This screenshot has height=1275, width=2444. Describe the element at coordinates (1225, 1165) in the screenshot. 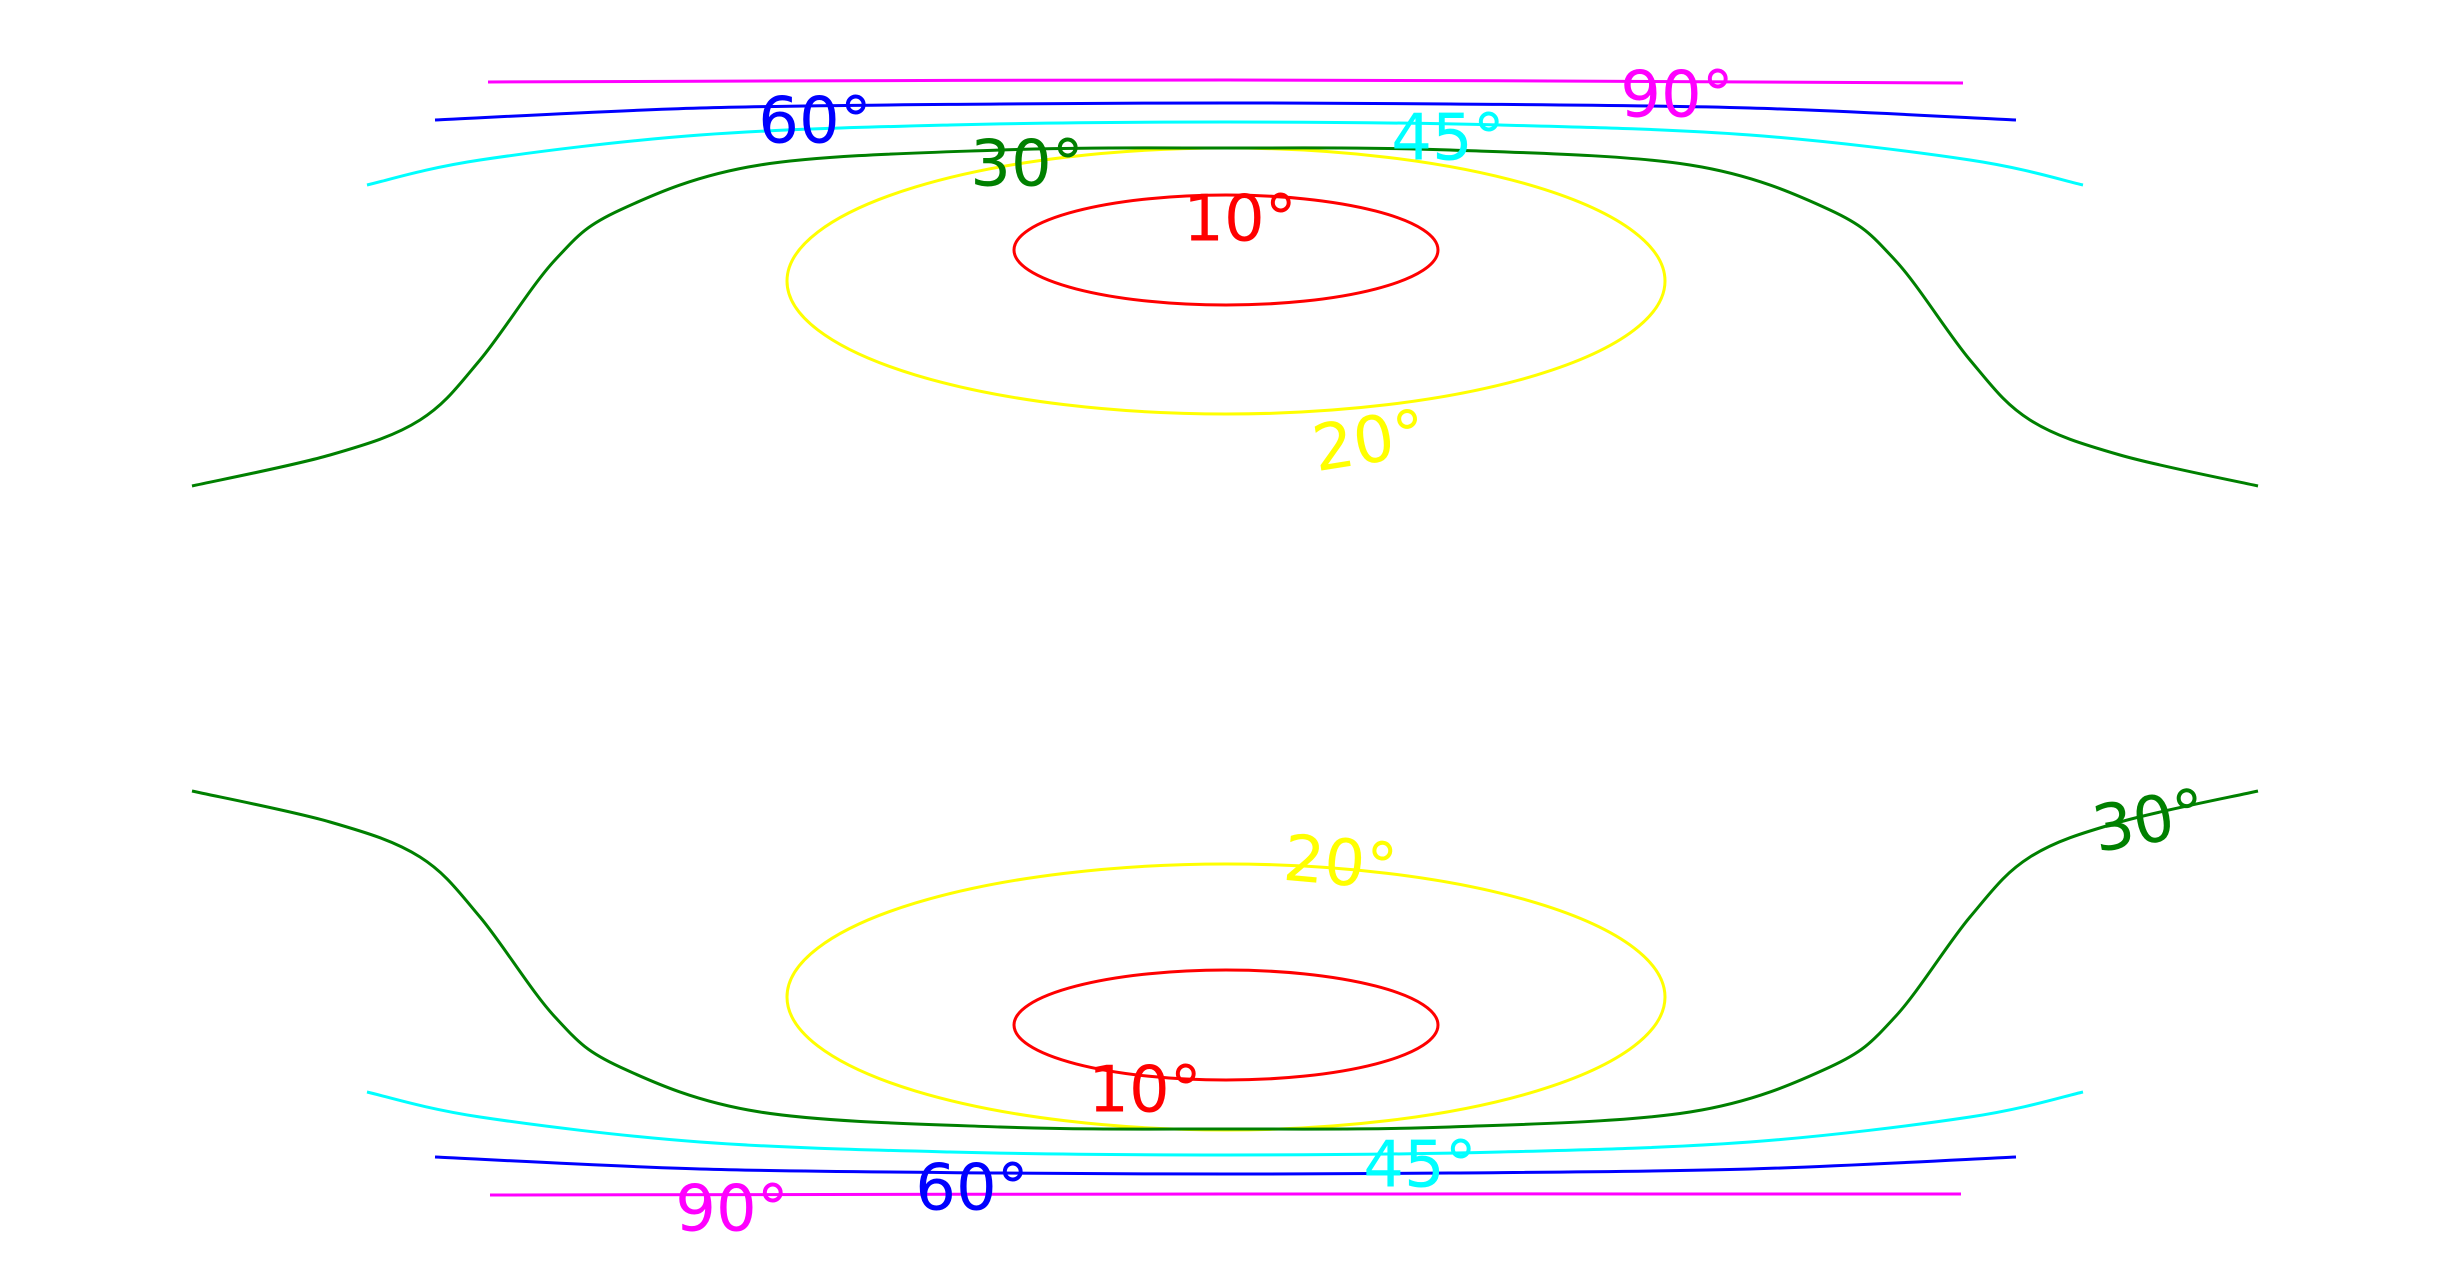

I see `contour-60-lower` at that location.